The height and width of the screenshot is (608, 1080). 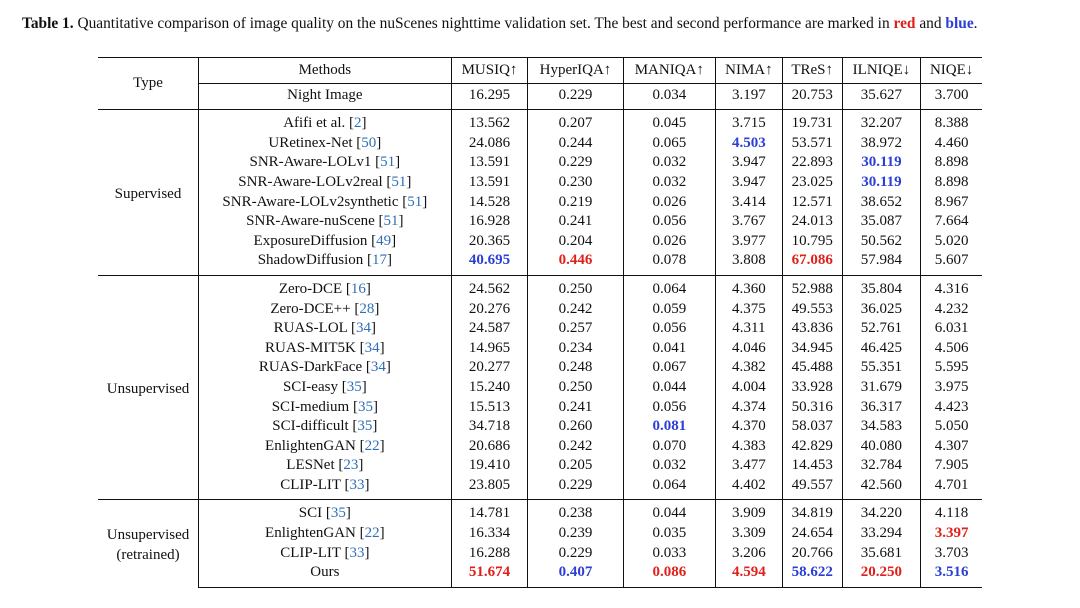 What do you see at coordinates (575, 512) in the screenshot?
I see `value-cell: 0.238` at bounding box center [575, 512].